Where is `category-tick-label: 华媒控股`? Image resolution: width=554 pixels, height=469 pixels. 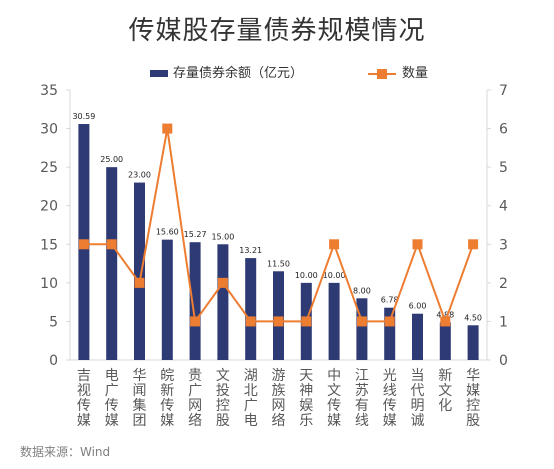 category-tick-label: 华媒控股 is located at coordinates (473, 398).